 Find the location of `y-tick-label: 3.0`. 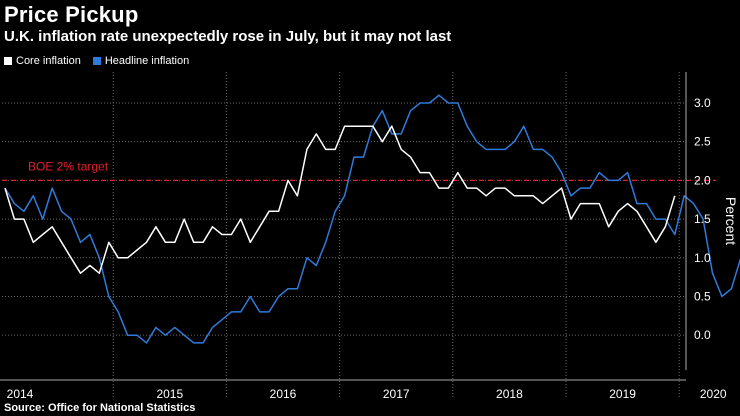

y-tick-label: 3.0 is located at coordinates (702, 103).